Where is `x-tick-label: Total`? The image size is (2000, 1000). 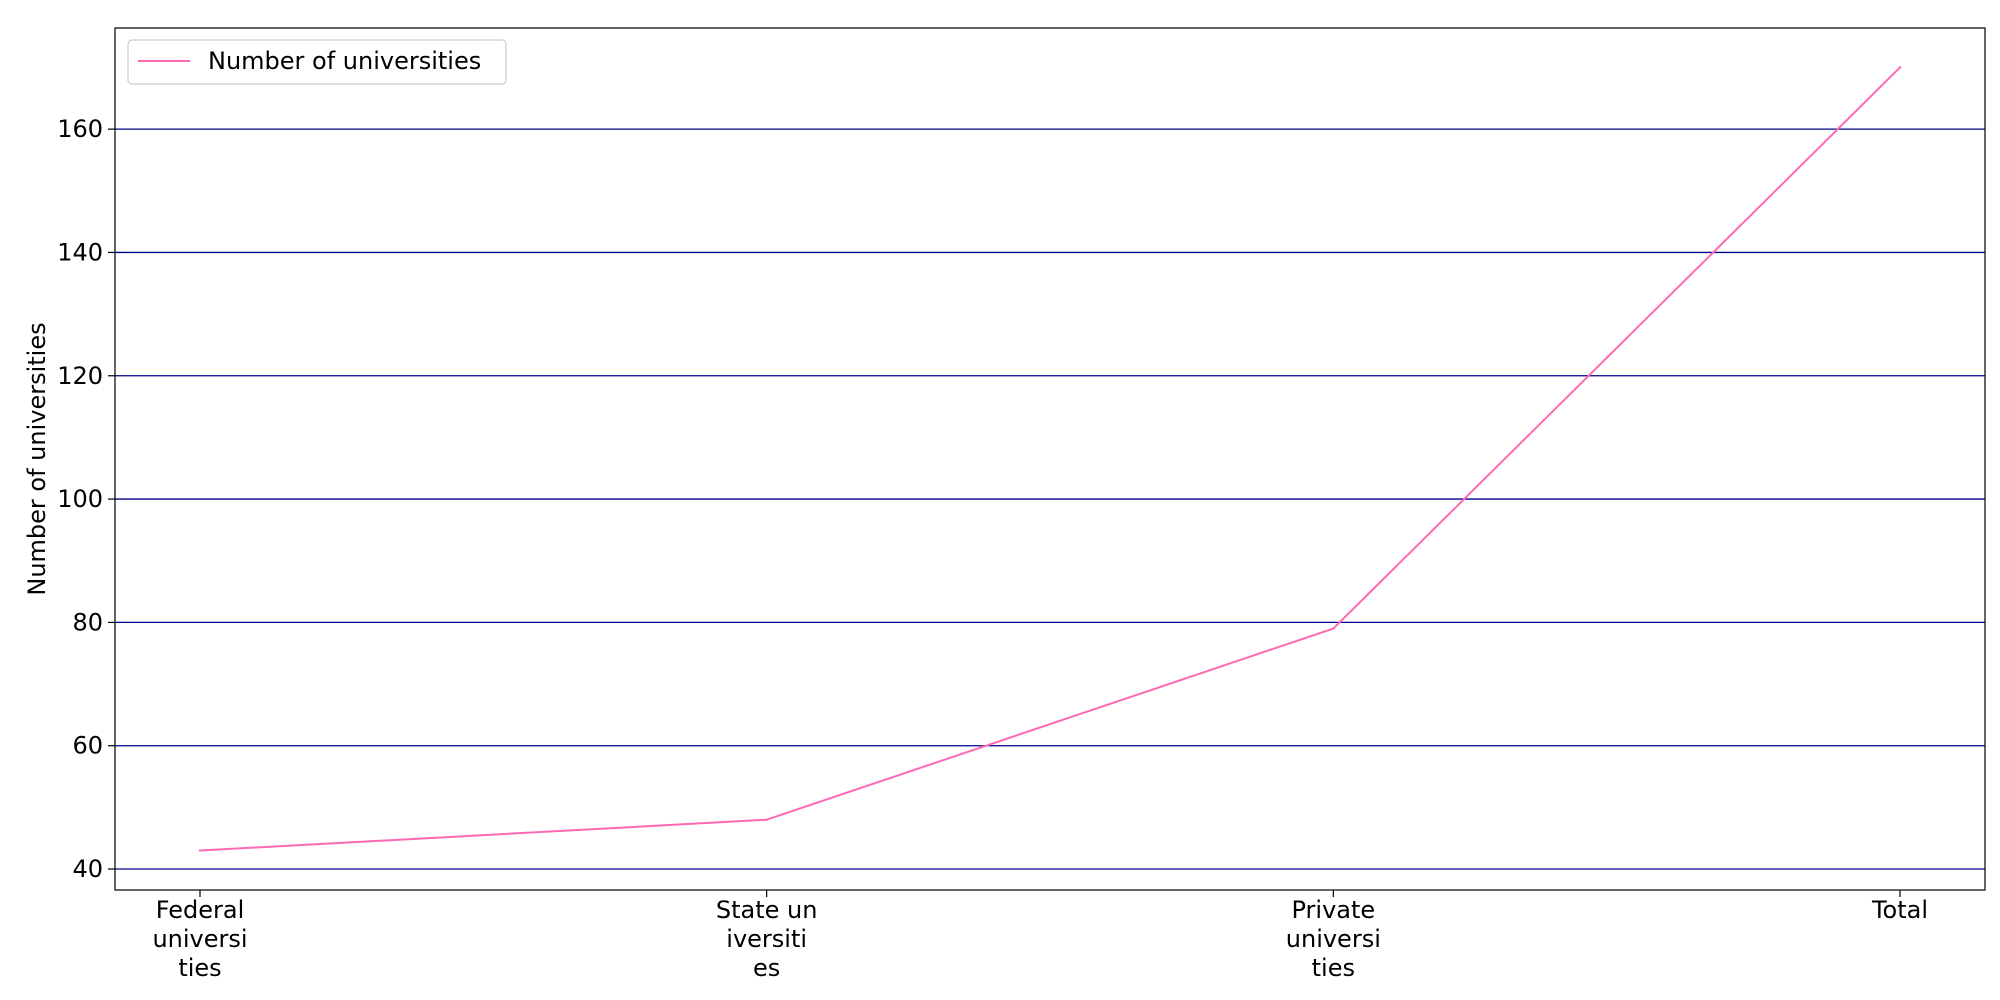 x-tick-label: Total is located at coordinates (1899, 910).